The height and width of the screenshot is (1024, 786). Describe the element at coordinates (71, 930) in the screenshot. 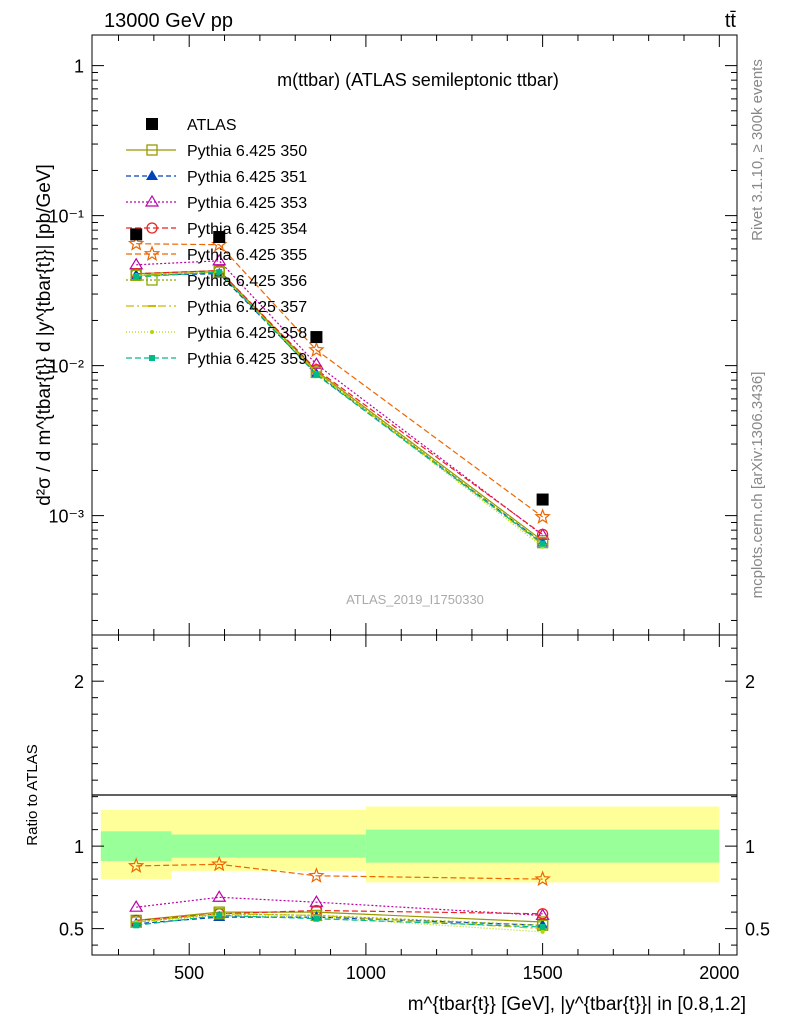

I see `ratio-y-tick-label: 0.5` at that location.